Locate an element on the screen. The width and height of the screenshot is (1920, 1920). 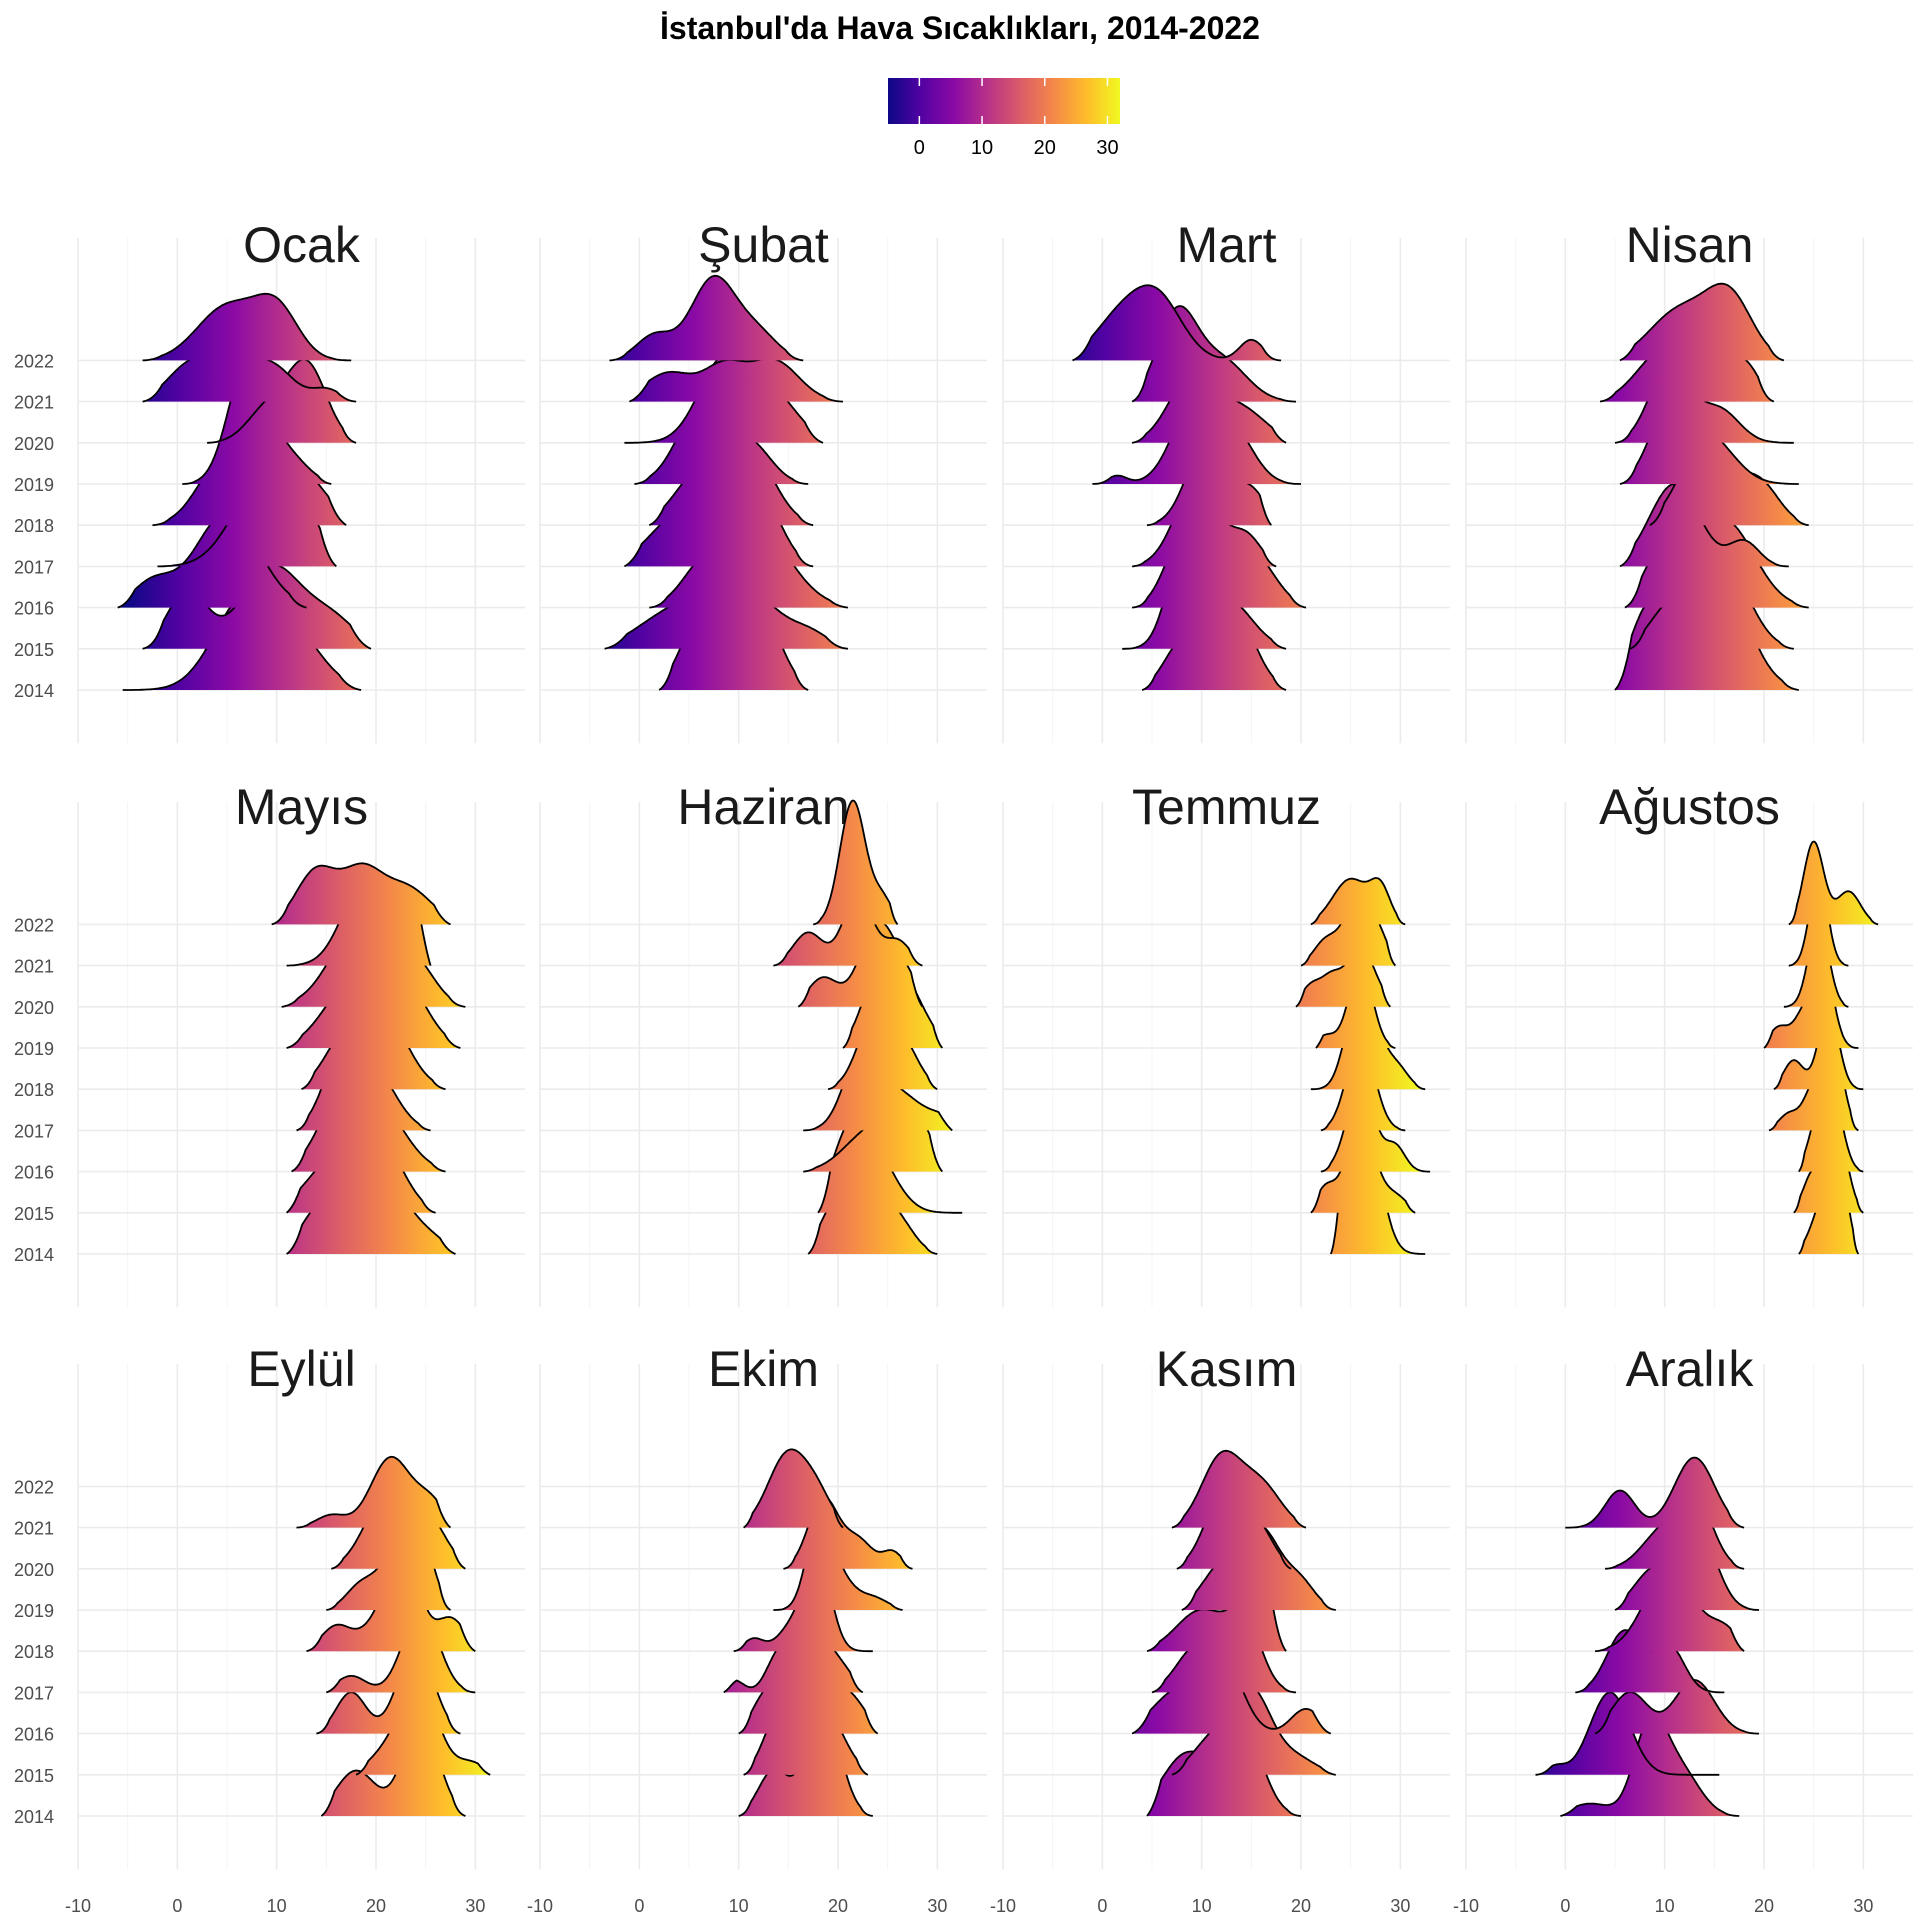
ridge-fill-kasım-2021 is located at coordinates (1238, 1489).